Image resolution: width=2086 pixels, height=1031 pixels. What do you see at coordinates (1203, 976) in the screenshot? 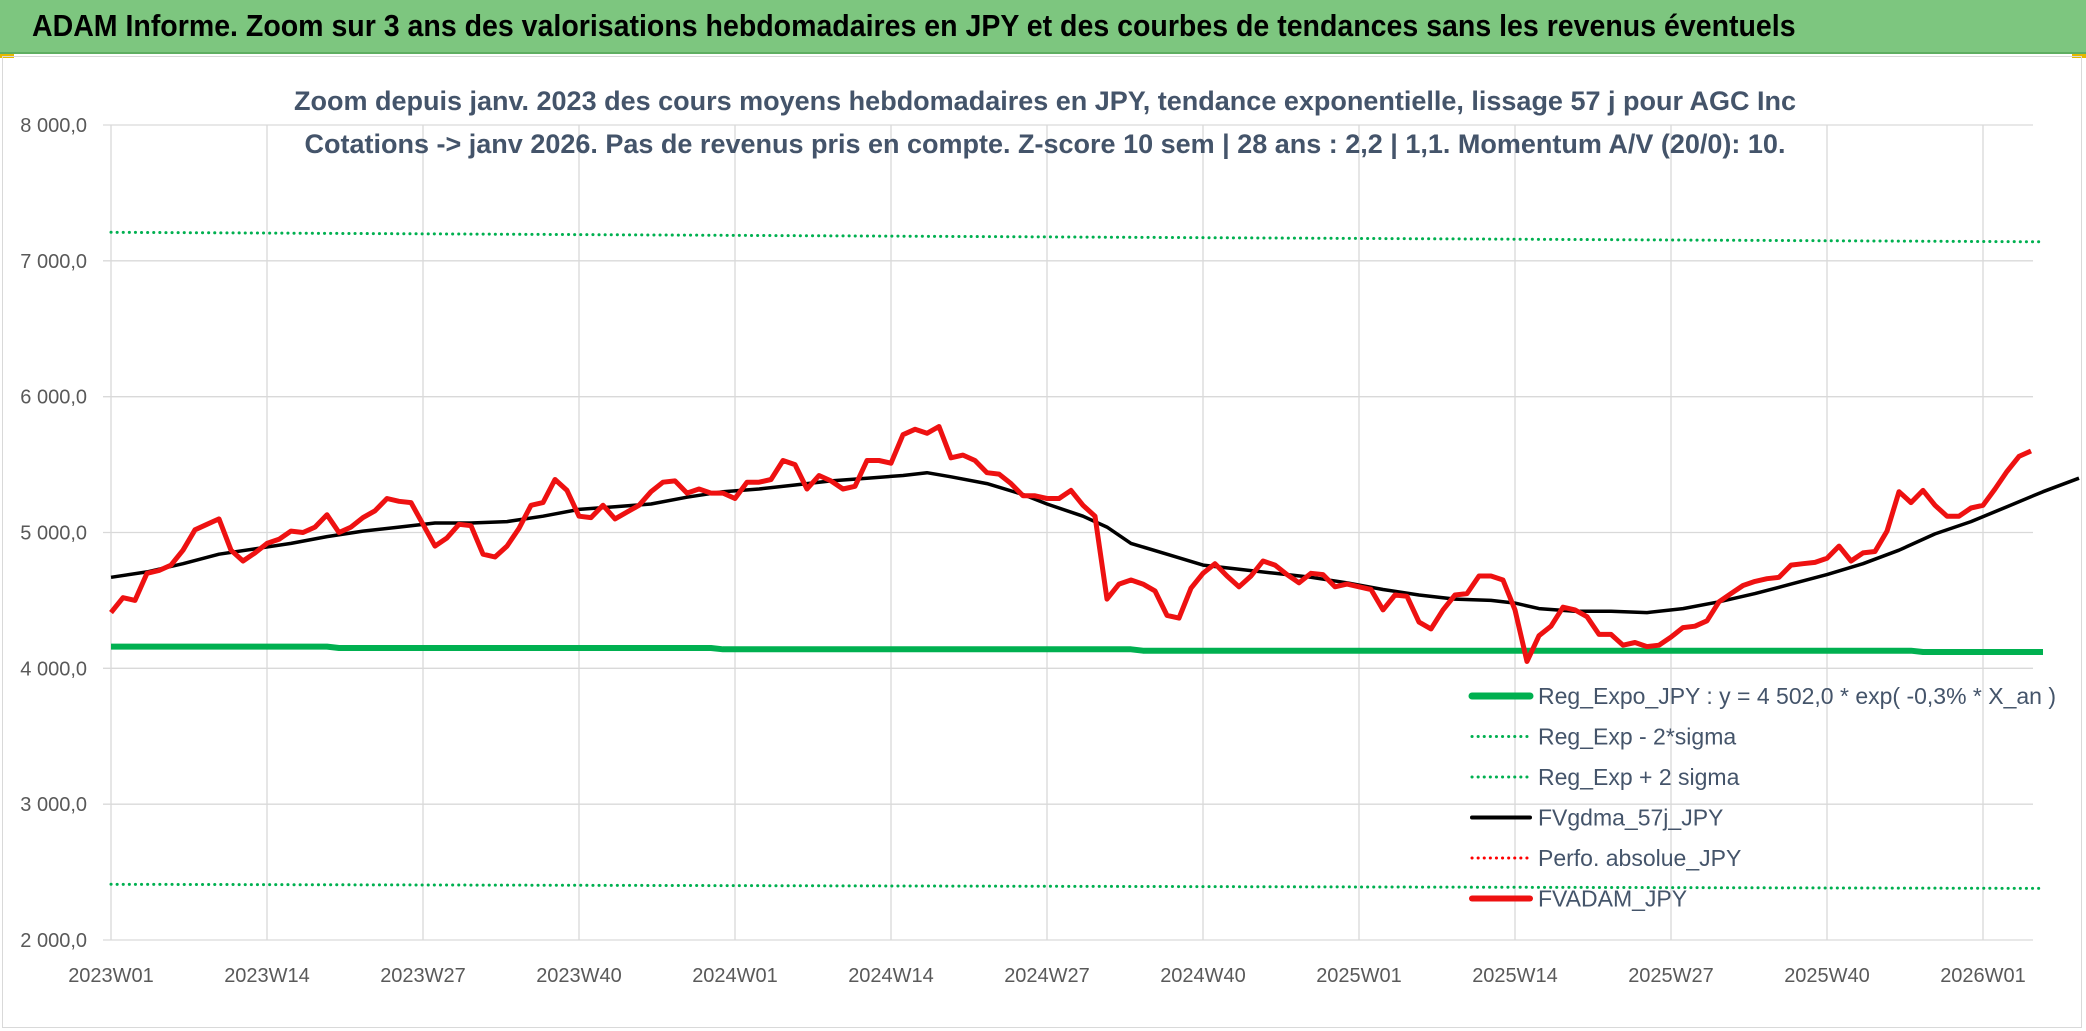
I see `x-tick-label: 2024W40` at bounding box center [1203, 976].